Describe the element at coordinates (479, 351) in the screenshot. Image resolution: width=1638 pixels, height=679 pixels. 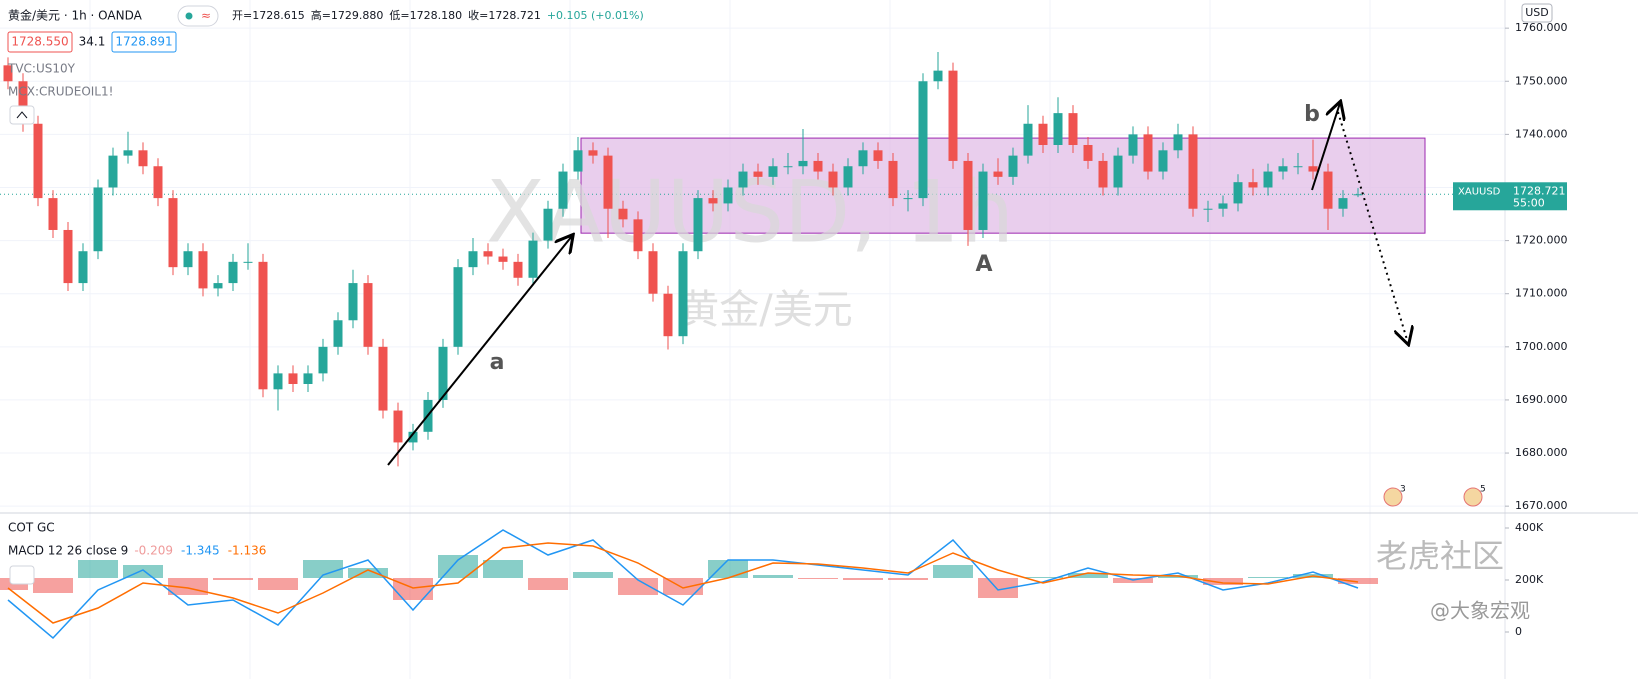
I see `wave-arrow` at that location.